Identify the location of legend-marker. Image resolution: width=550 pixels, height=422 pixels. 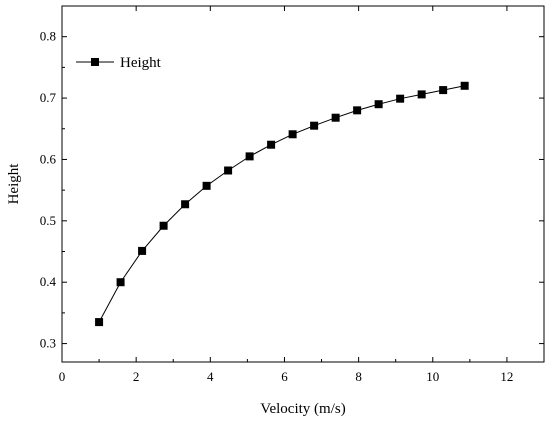
(95, 62).